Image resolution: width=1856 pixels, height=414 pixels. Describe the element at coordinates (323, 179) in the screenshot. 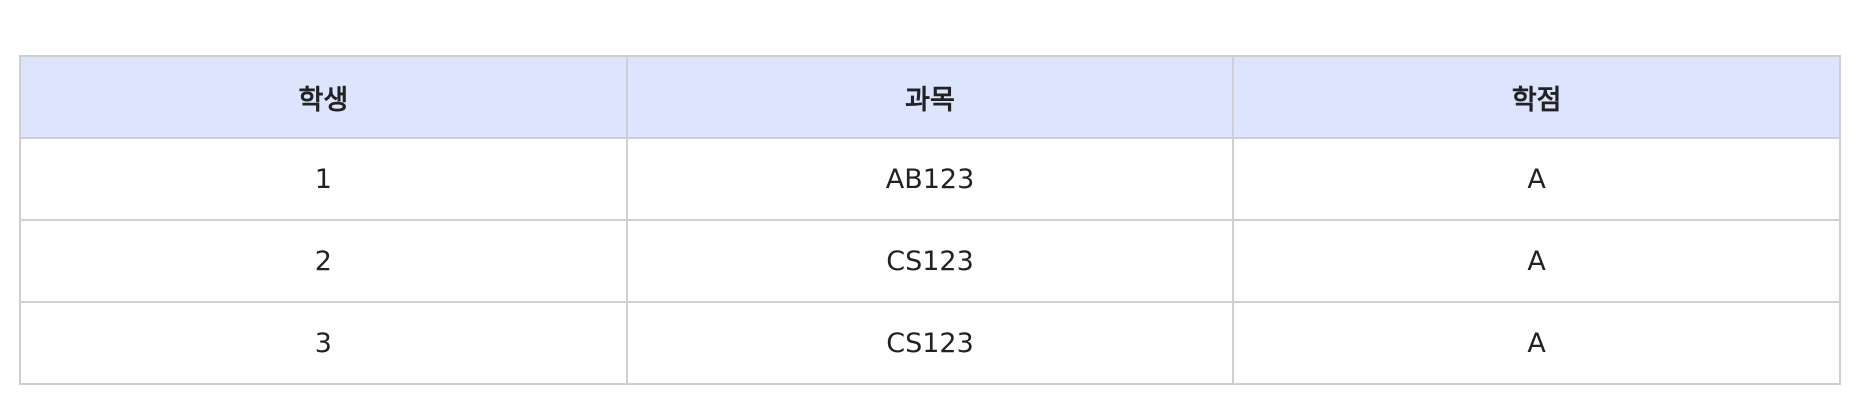

I see `cell-student: 1` at that location.